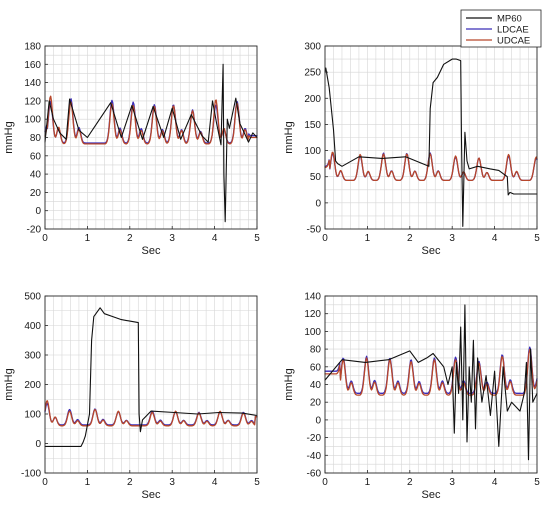 Image resolution: width=550 pixels, height=506 pixels. Describe the element at coordinates (316, 177) in the screenshot. I see `y-tick-label: 50` at that location.